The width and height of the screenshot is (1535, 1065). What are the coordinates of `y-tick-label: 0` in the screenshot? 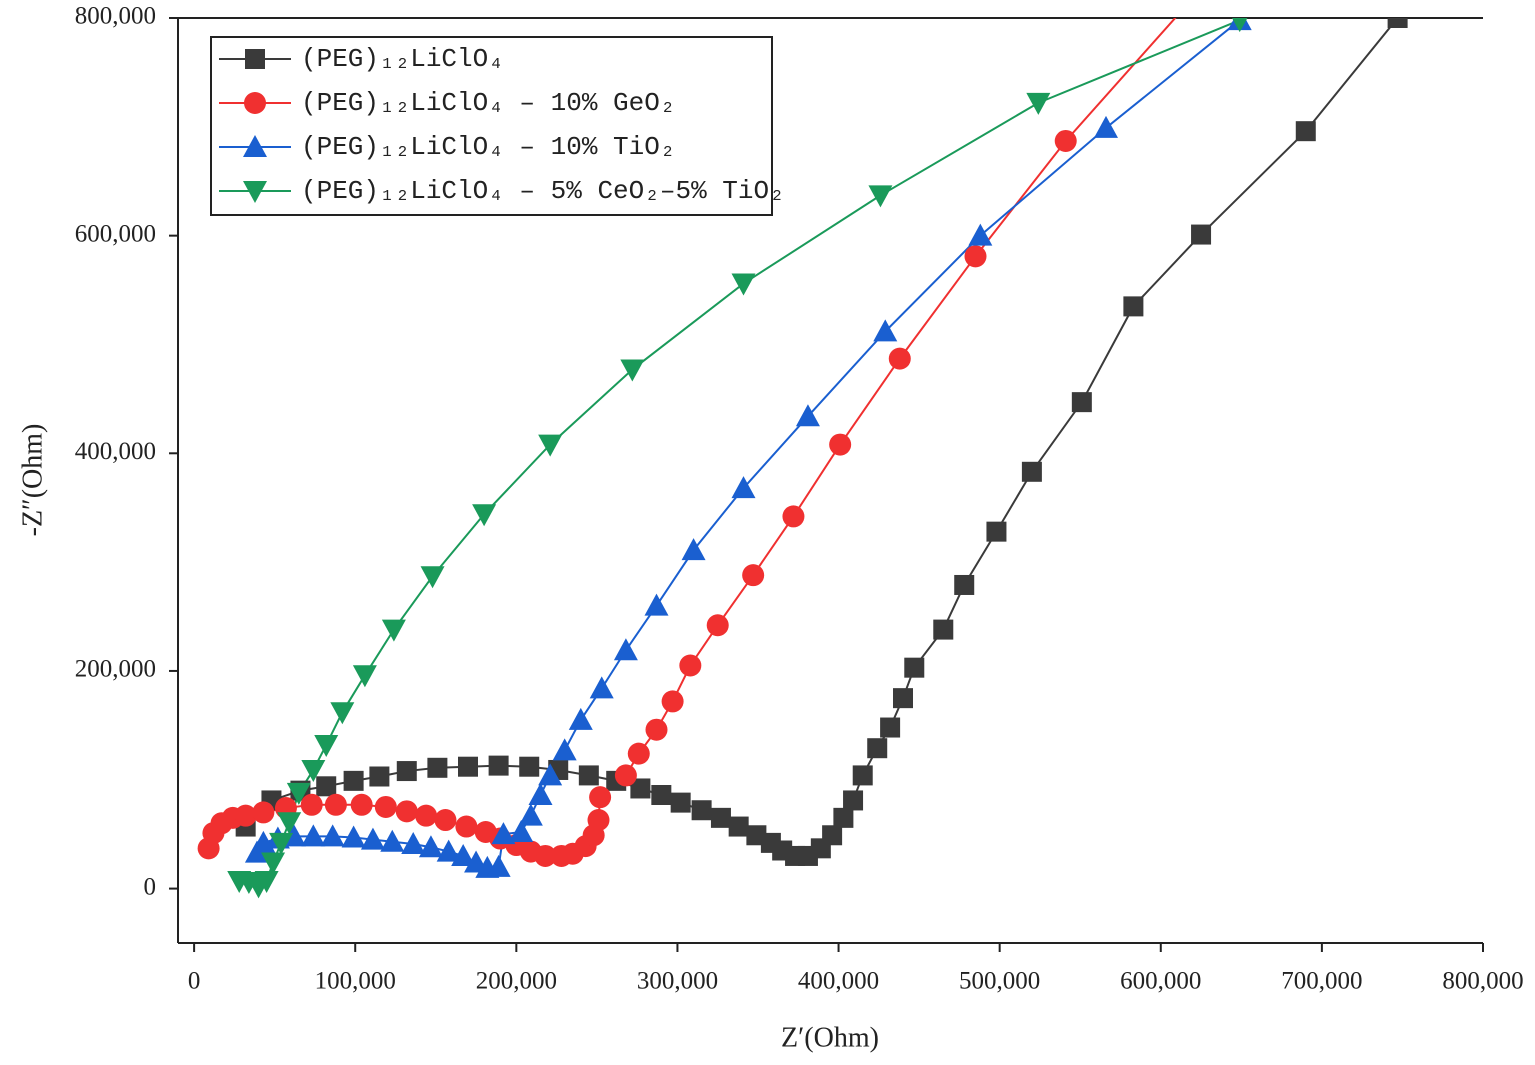 It's located at (150, 886).